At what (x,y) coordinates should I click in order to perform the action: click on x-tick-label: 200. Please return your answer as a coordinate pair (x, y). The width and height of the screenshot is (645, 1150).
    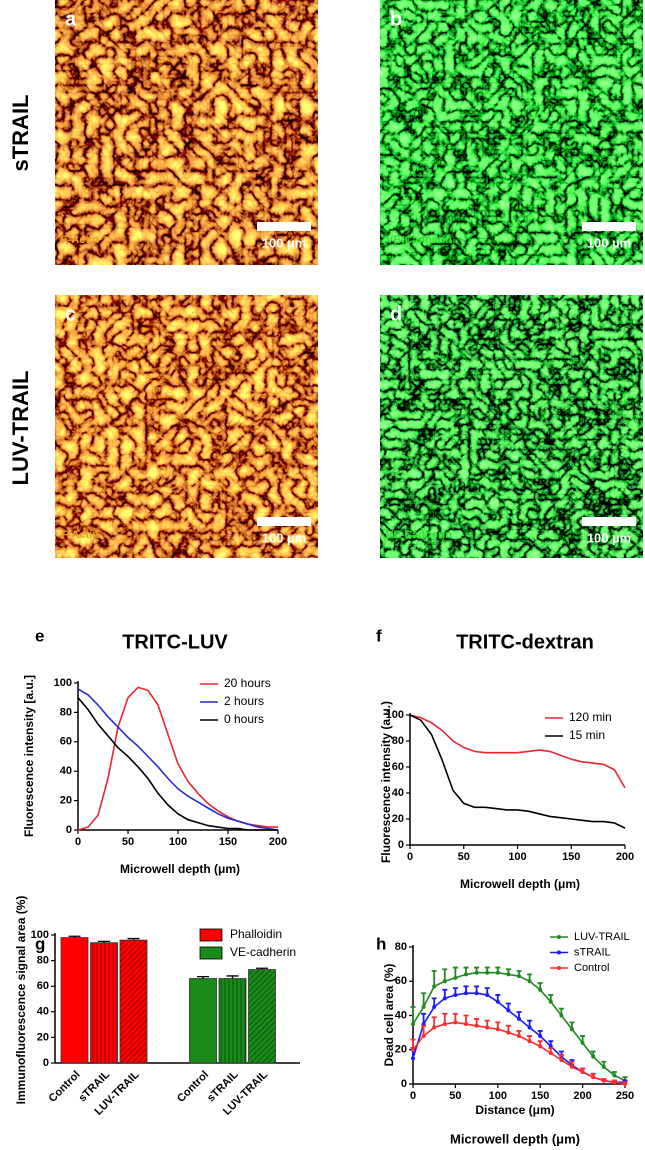
    Looking at the image, I should click on (625, 857).